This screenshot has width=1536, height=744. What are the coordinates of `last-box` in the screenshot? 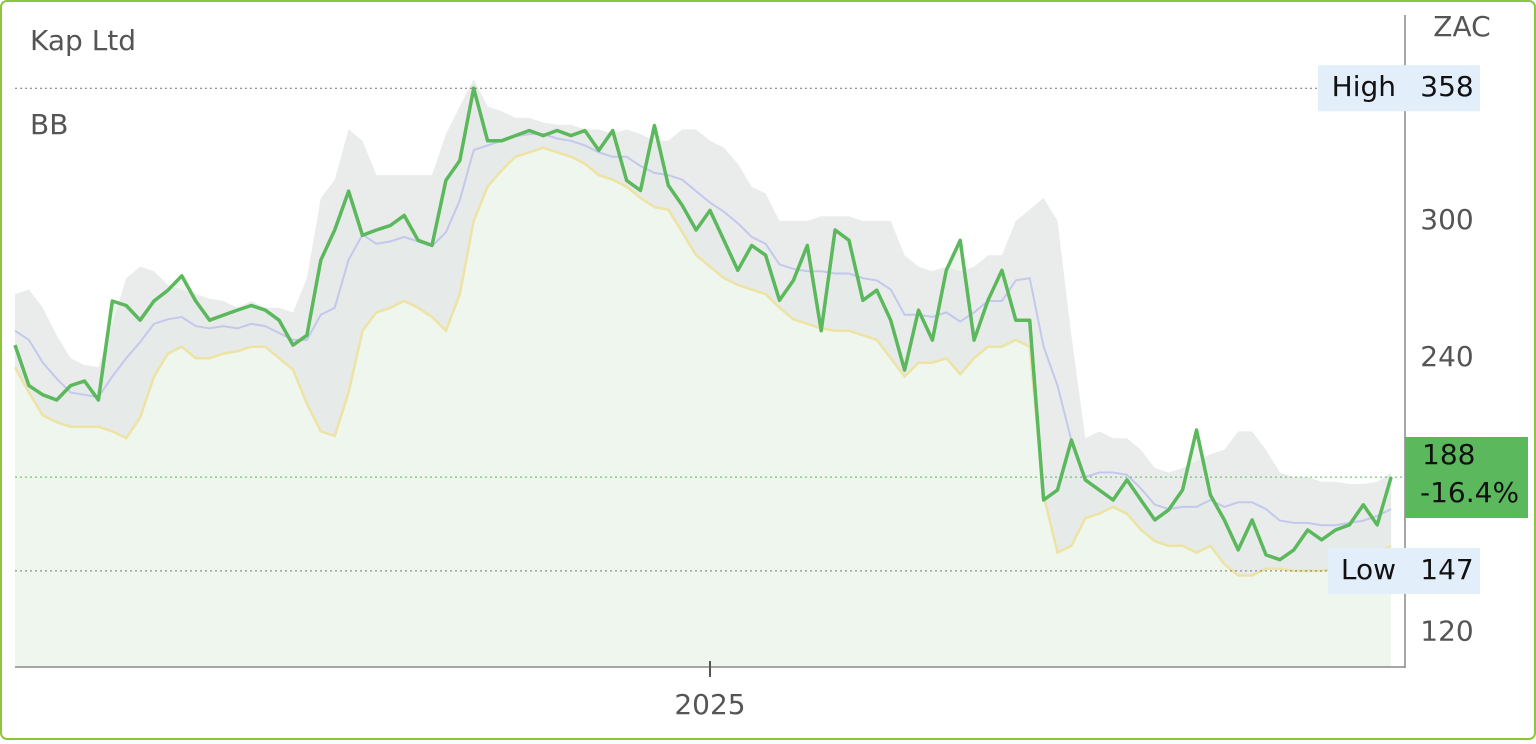 It's located at (1466, 477).